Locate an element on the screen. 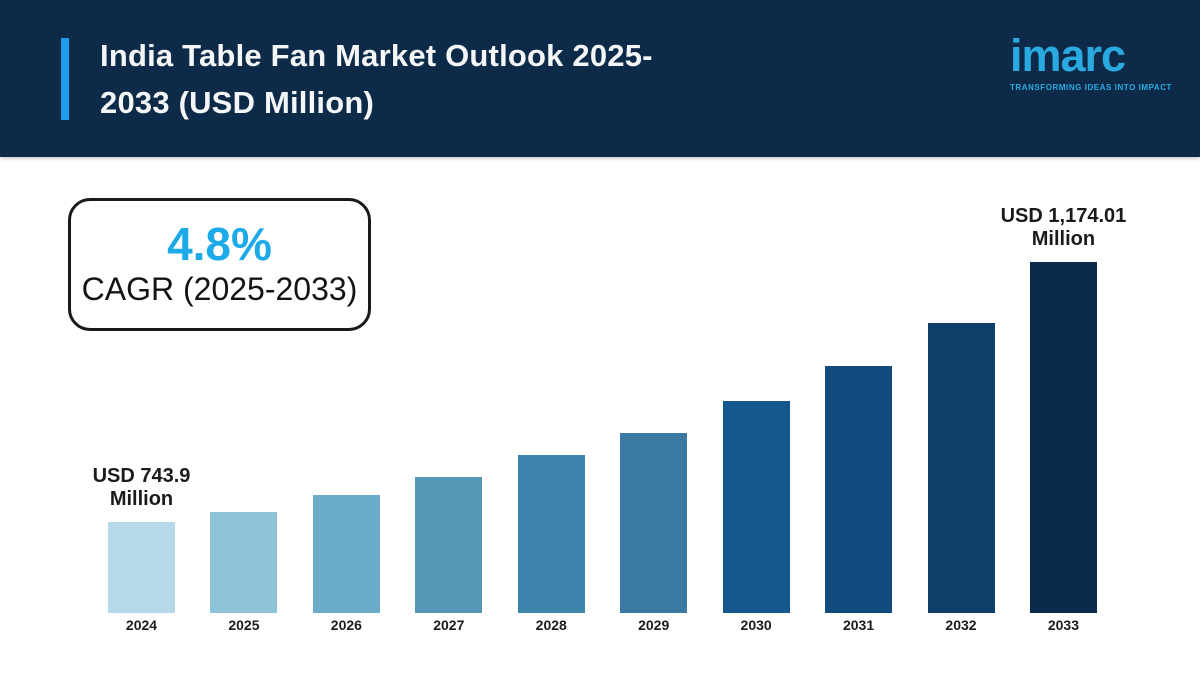 This screenshot has width=1200, height=675. cagr-badge: 4.8% CAGR (2025-2033) is located at coordinates (219, 264).